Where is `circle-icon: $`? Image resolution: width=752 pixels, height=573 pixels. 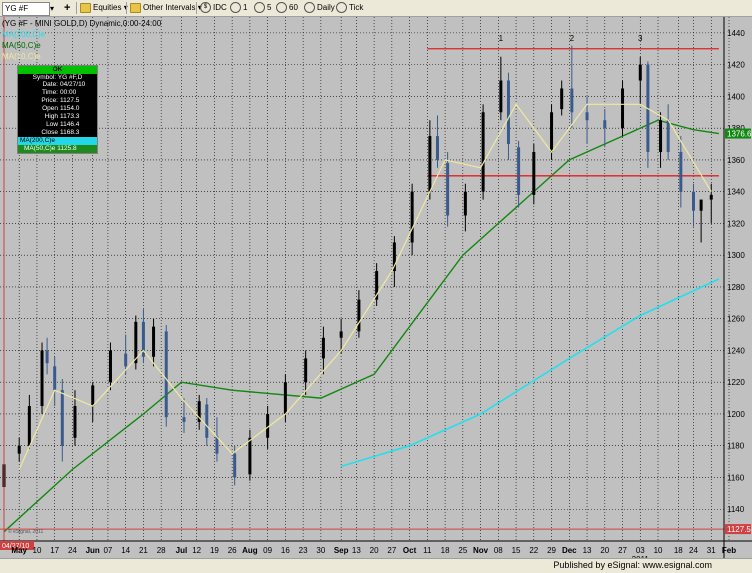
circle-icon: $ is located at coordinates (205, 8).